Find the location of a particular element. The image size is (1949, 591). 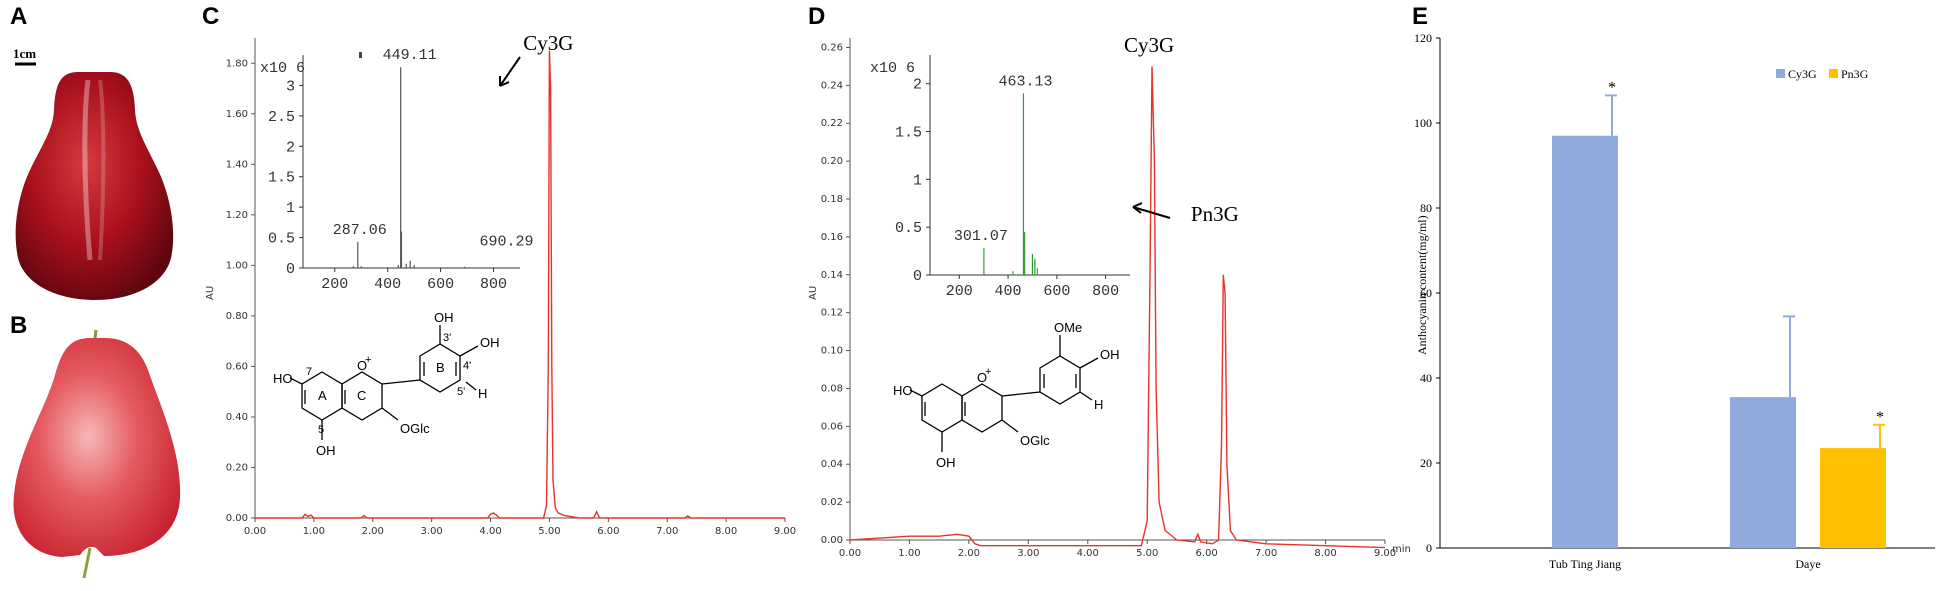

inset-x-tick-label: 800 is located at coordinates (493, 284).